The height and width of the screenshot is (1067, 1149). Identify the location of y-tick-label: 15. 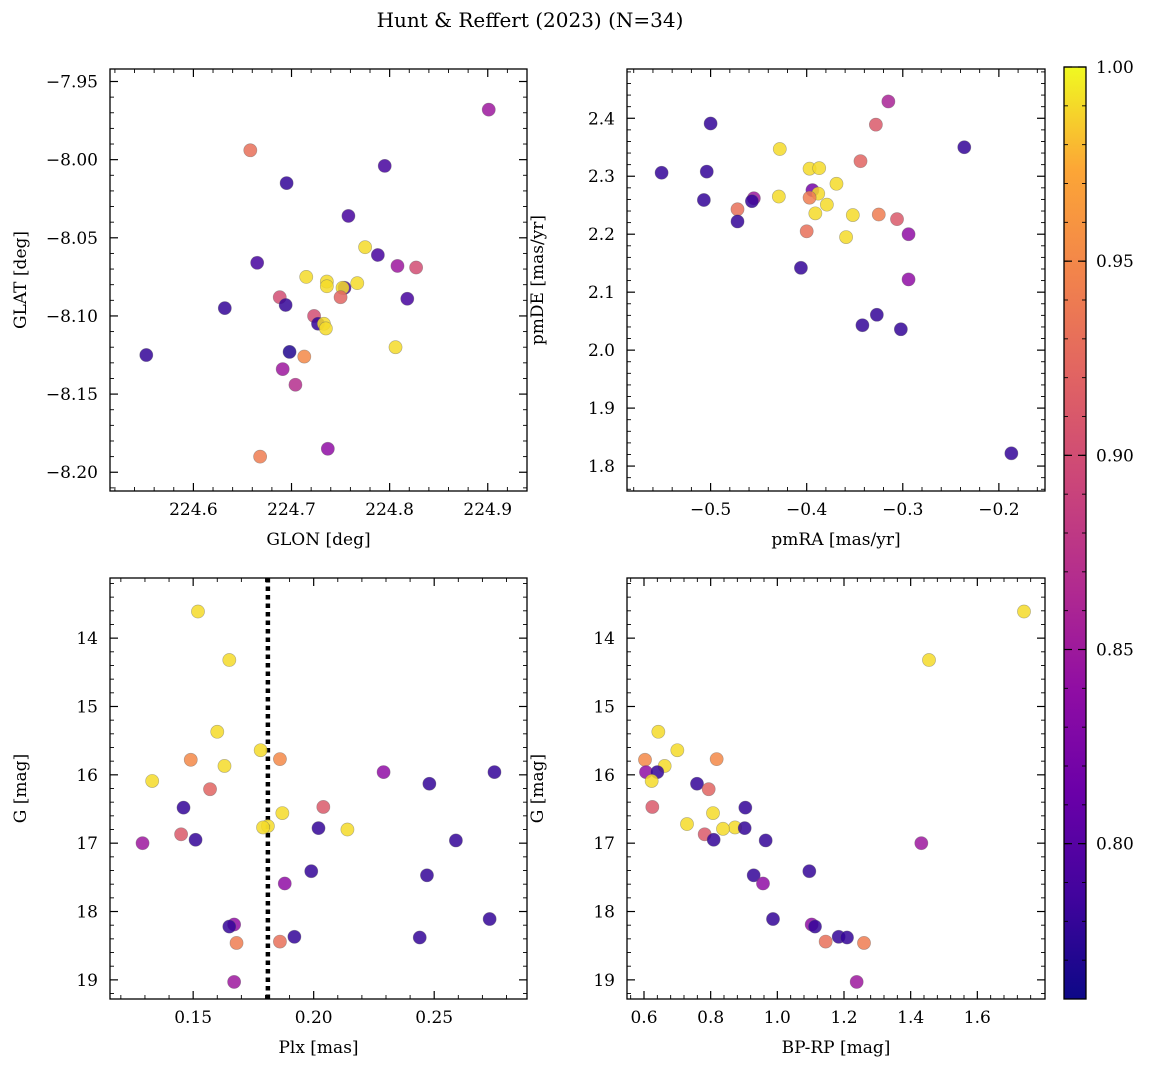
(87, 707).